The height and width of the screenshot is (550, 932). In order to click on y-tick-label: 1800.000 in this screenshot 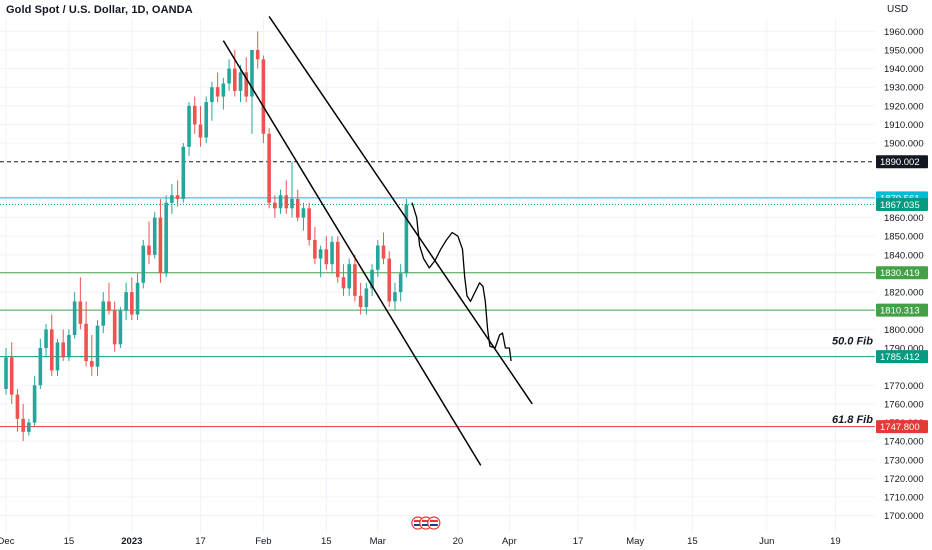, I will do `click(904, 330)`.